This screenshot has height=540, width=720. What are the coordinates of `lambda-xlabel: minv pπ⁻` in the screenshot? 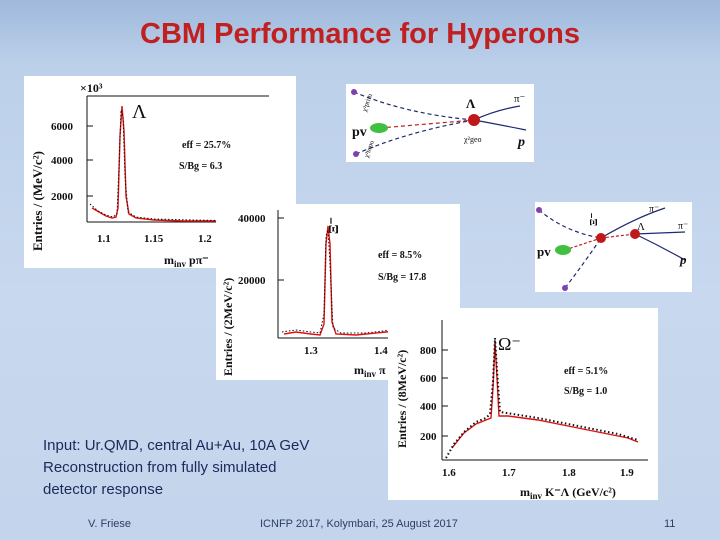 It's located at (186, 260).